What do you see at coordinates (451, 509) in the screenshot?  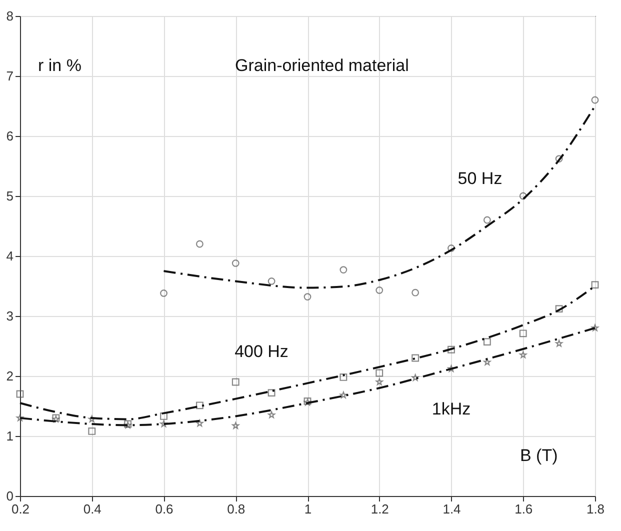 I see `x-tick-label: 1.4` at bounding box center [451, 509].